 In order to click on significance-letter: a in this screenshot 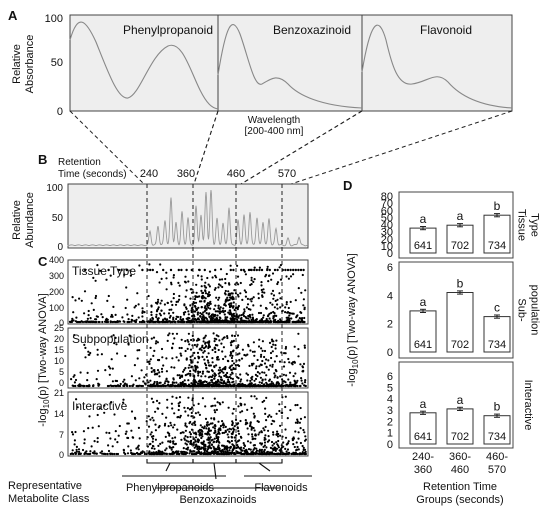, I will do `click(423, 404)`.